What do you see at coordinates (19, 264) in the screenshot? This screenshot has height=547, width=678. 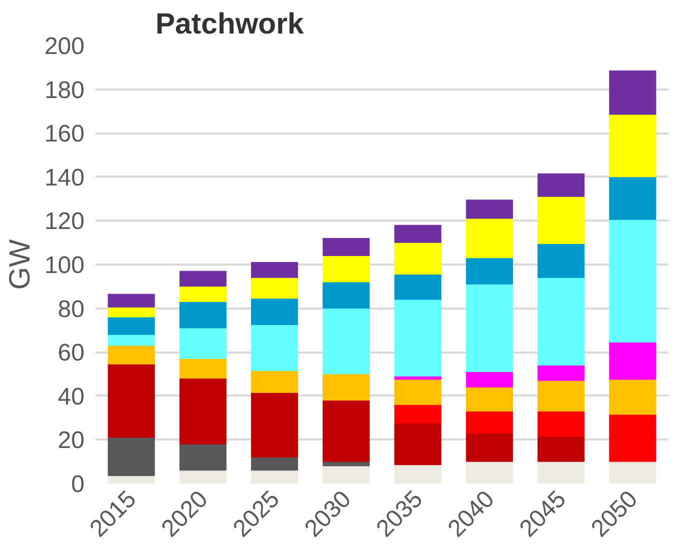 I see `y-axis-title: GW` at bounding box center [19, 264].